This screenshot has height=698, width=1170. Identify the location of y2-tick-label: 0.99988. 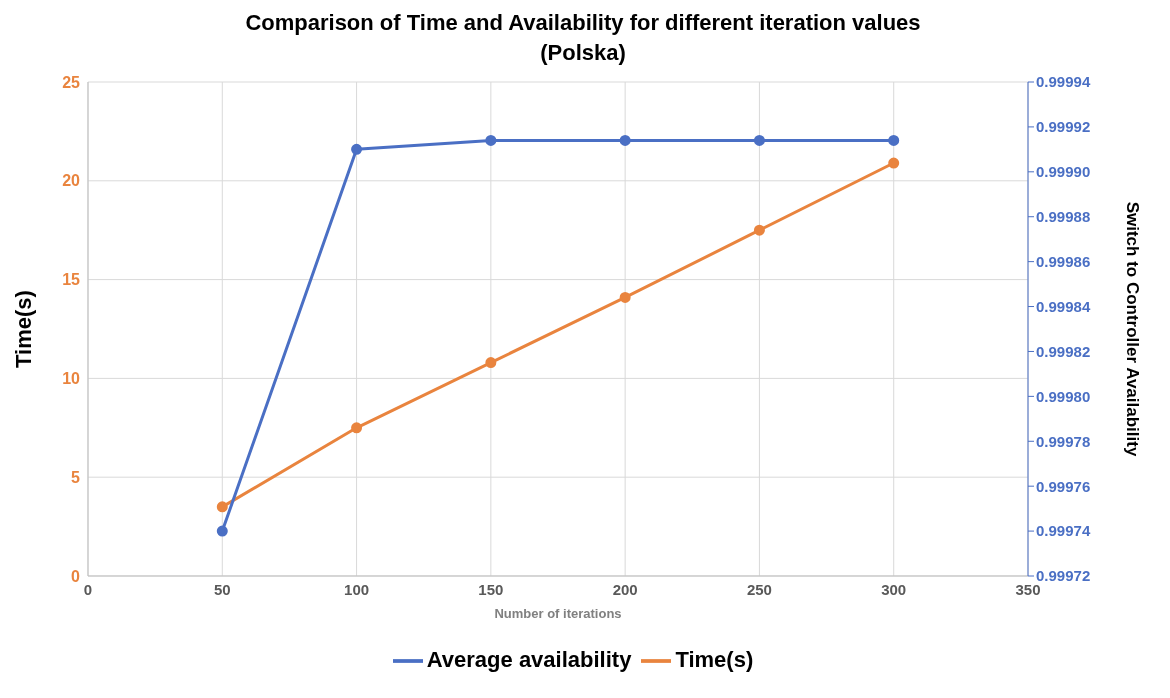
(1063, 217).